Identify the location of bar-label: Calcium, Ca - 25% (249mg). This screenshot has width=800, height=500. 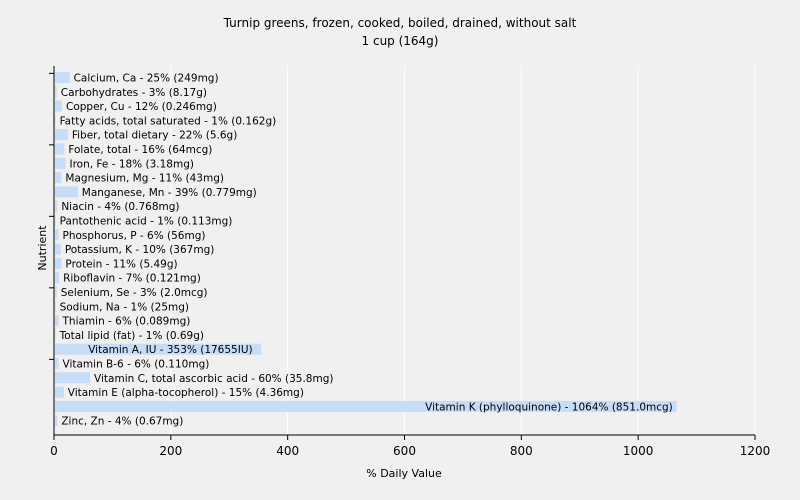
(146, 79).